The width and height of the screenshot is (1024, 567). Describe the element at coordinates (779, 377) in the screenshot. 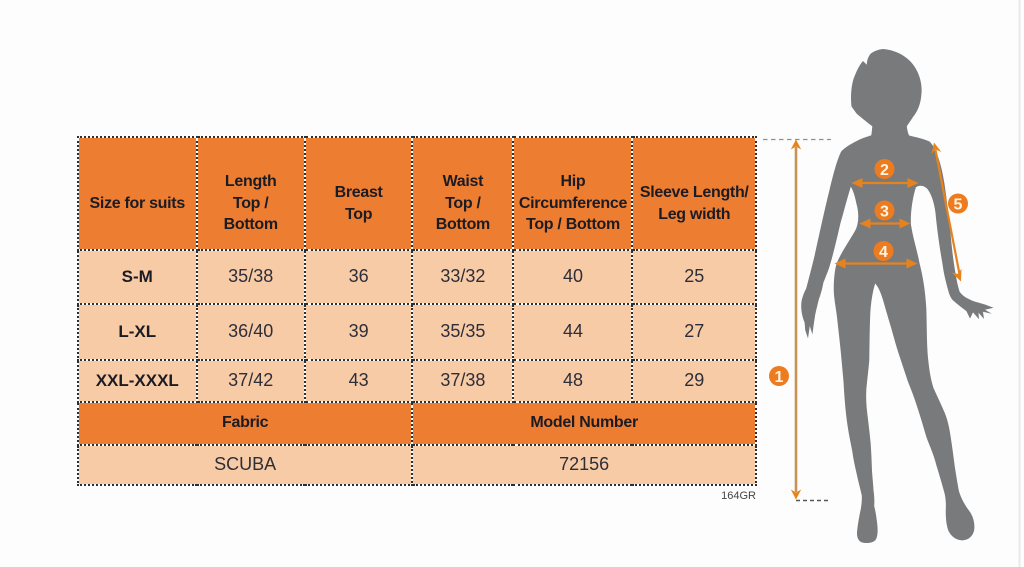

I see `svg-text: 1` at that location.